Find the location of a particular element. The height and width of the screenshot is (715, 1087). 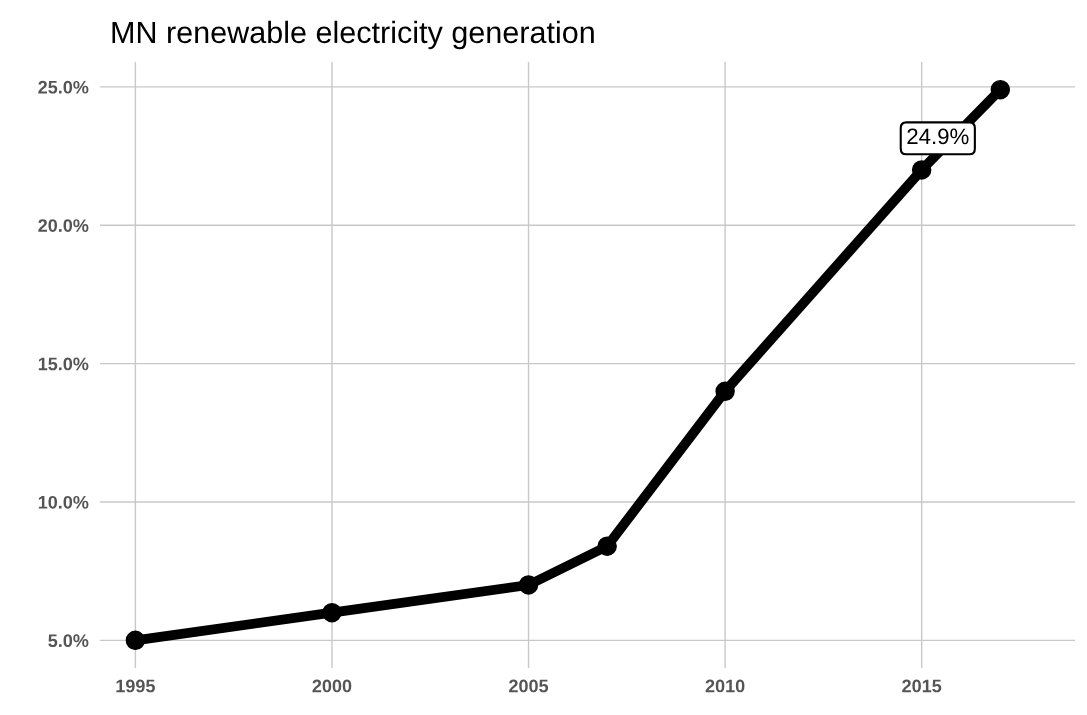

x-tick-label: 2010 is located at coordinates (725, 686).